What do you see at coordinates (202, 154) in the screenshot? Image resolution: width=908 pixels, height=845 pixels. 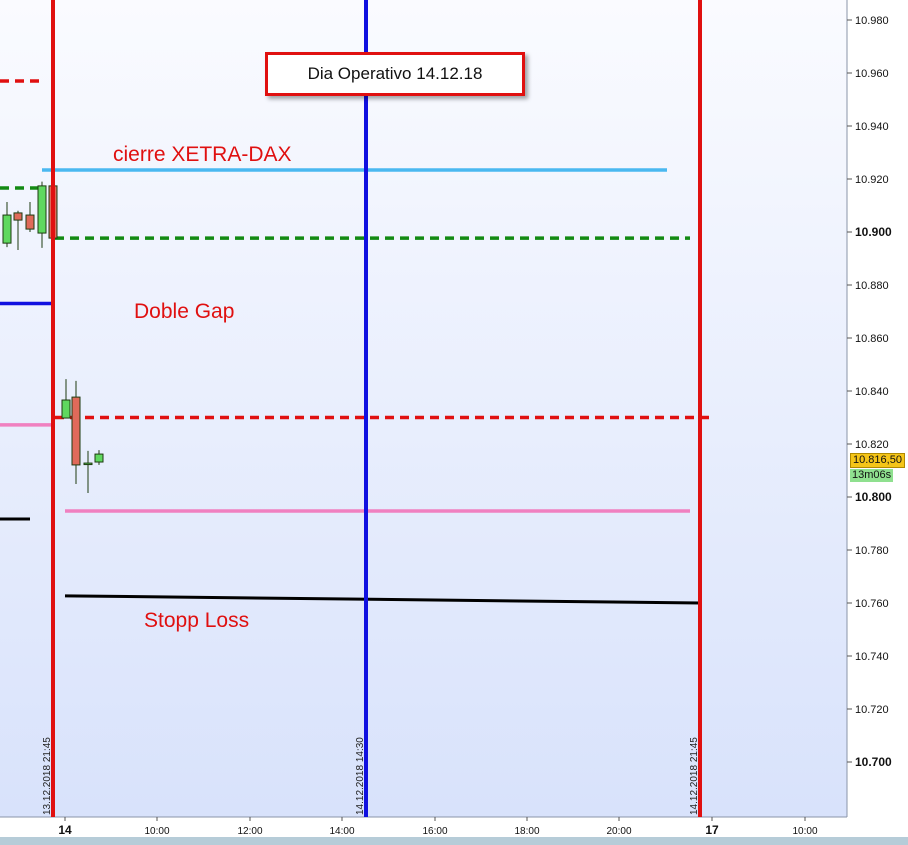 I see `annotation-cierre-xetra: cierre XETRA-DAX` at bounding box center [202, 154].